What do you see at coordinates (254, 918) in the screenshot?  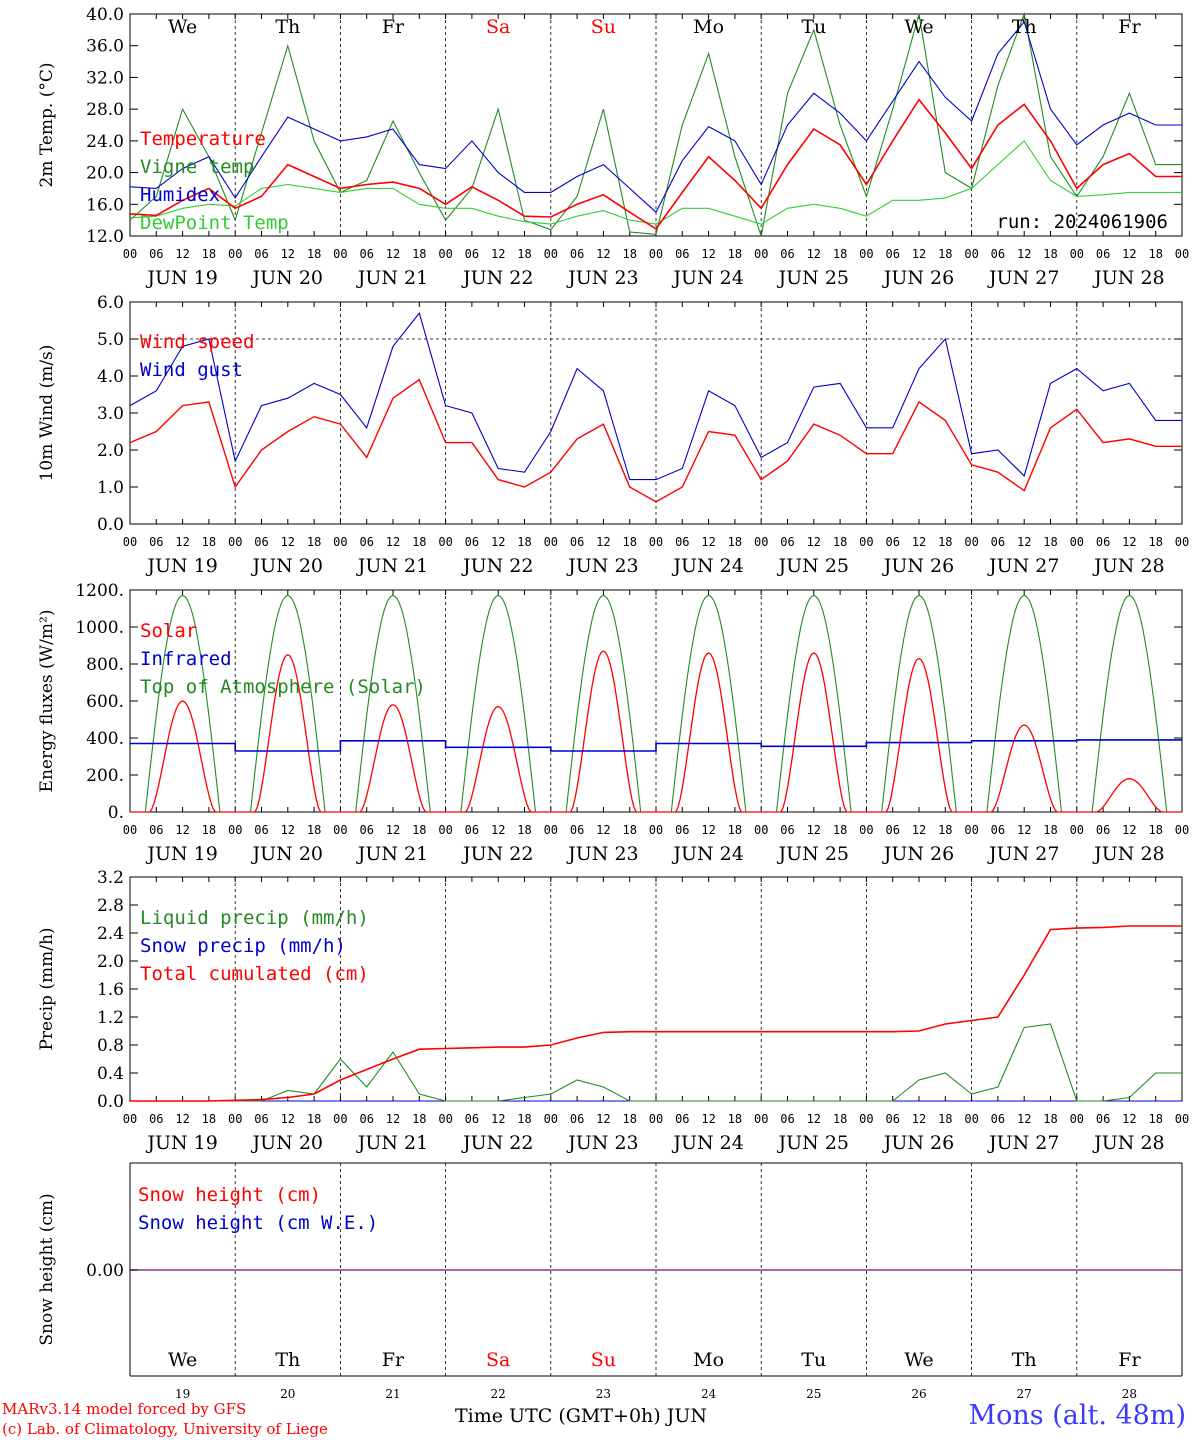 I see `legend-entry: Liquid precip (mm/h)` at bounding box center [254, 918].